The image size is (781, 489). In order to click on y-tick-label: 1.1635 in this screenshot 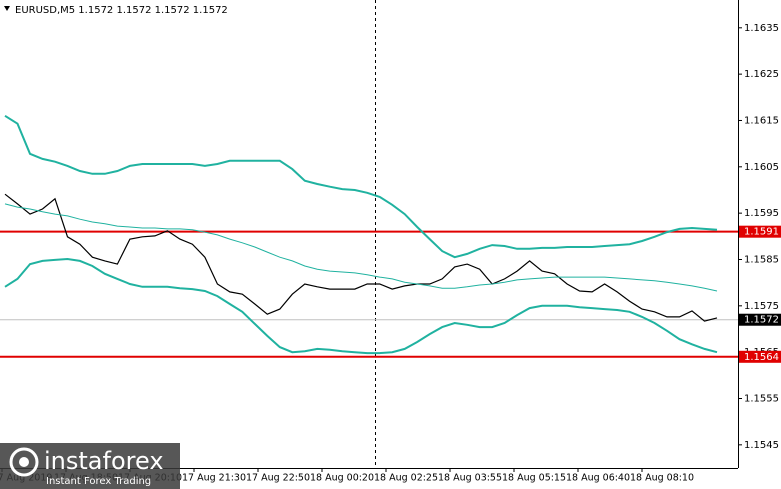, I will do `click(761, 28)`.